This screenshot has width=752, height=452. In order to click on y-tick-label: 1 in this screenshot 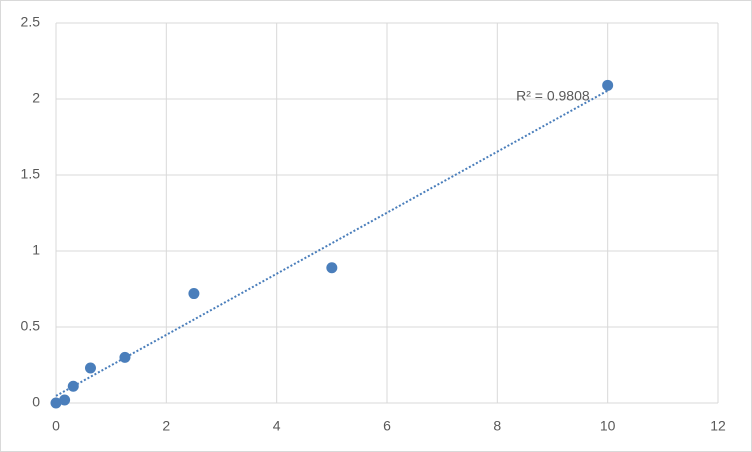, I will do `click(36, 250)`.